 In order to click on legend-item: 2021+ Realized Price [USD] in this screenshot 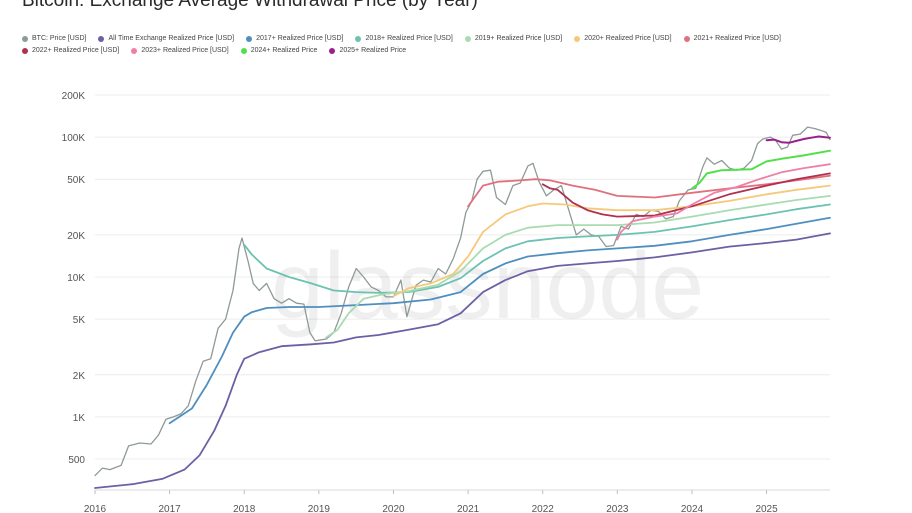, I will do `click(732, 38)`.